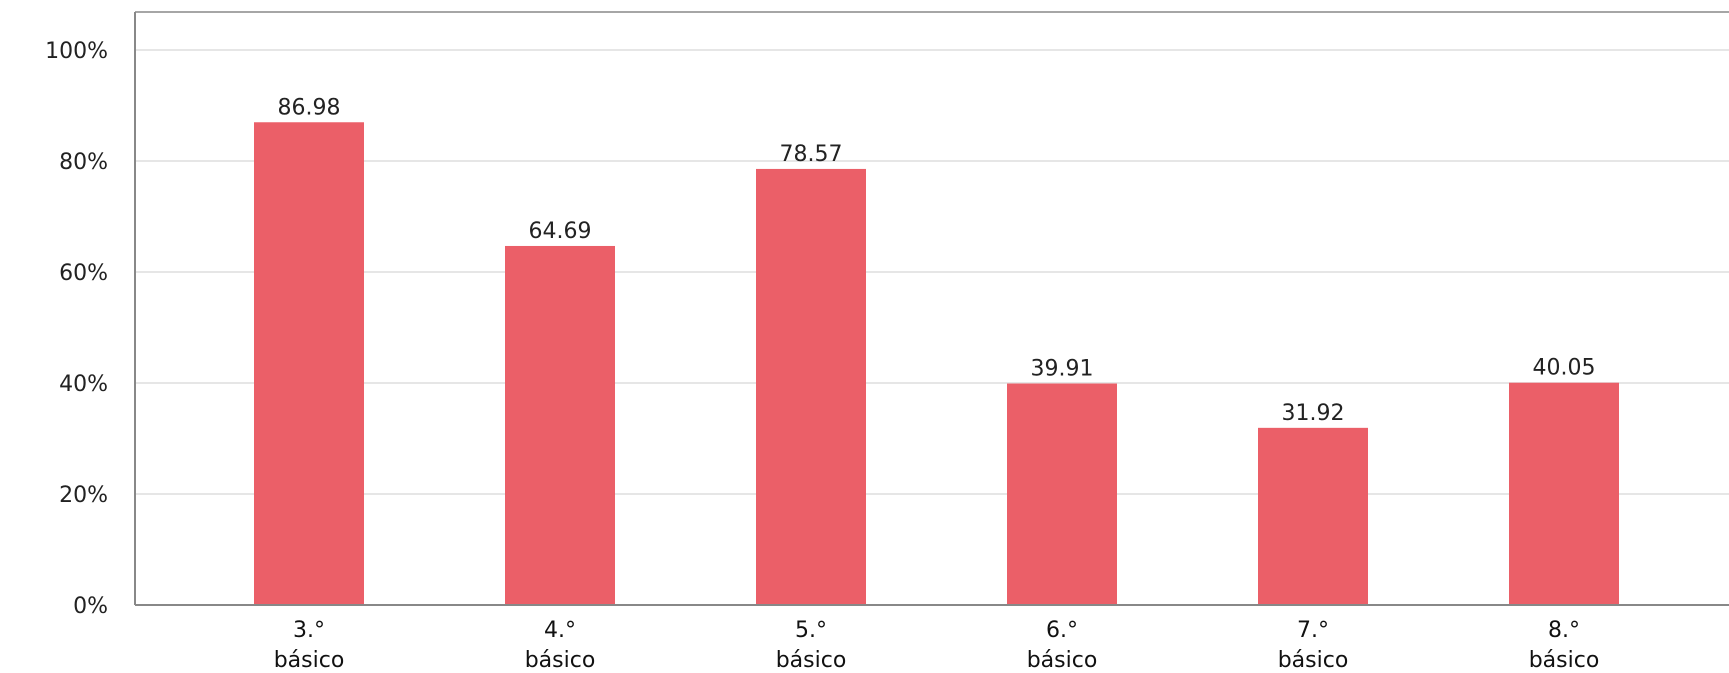 The height and width of the screenshot is (673, 1729). Describe the element at coordinates (560, 231) in the screenshot. I see `bar-value-label: 64.69` at that location.